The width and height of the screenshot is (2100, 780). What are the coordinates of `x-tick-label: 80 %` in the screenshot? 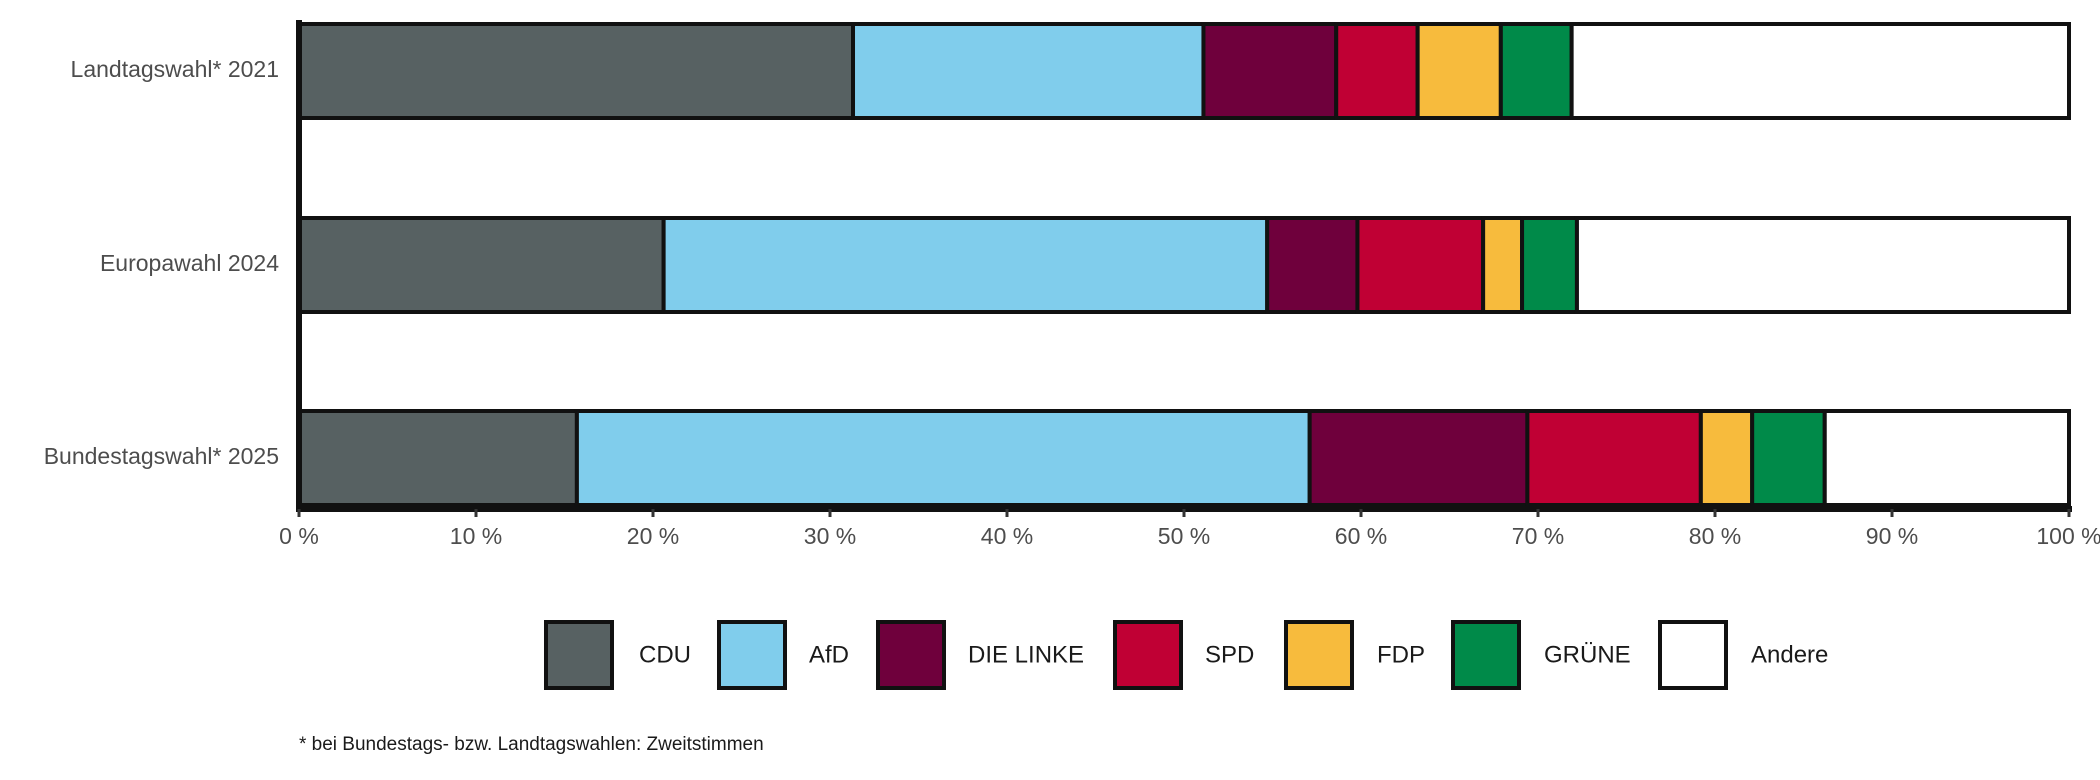 It's located at (1715, 536).